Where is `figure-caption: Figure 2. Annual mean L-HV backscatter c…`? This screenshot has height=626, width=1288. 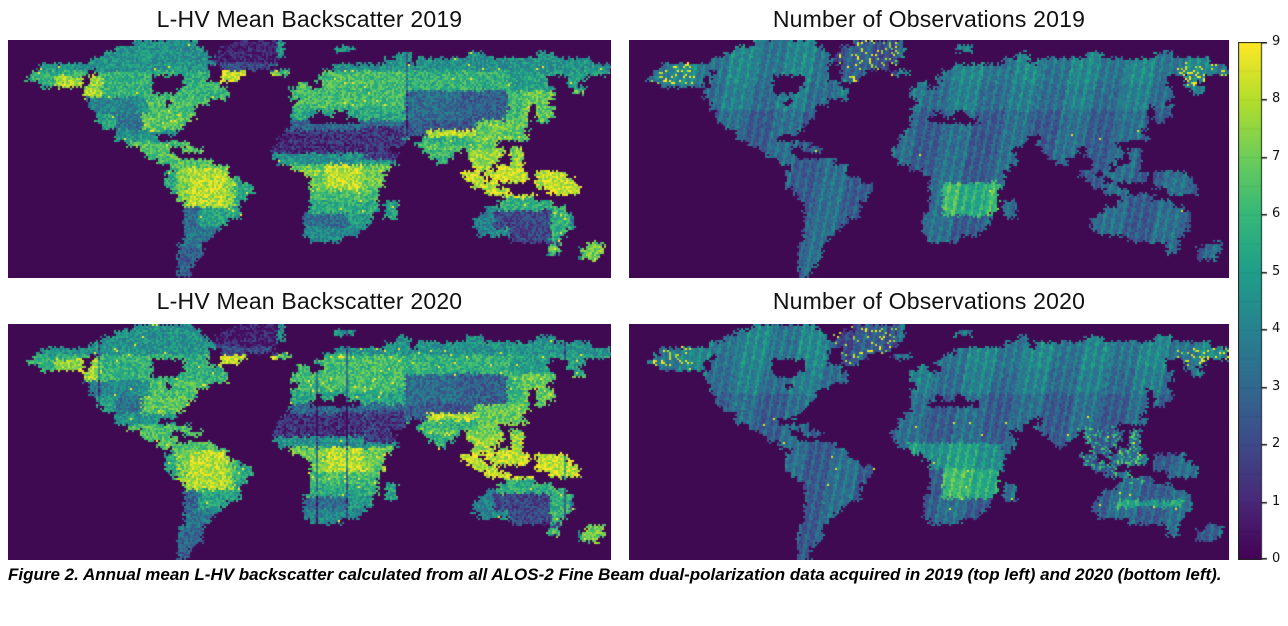 figure-caption: Figure 2. Annual mean L-HV backscatter c… is located at coordinates (615, 574).